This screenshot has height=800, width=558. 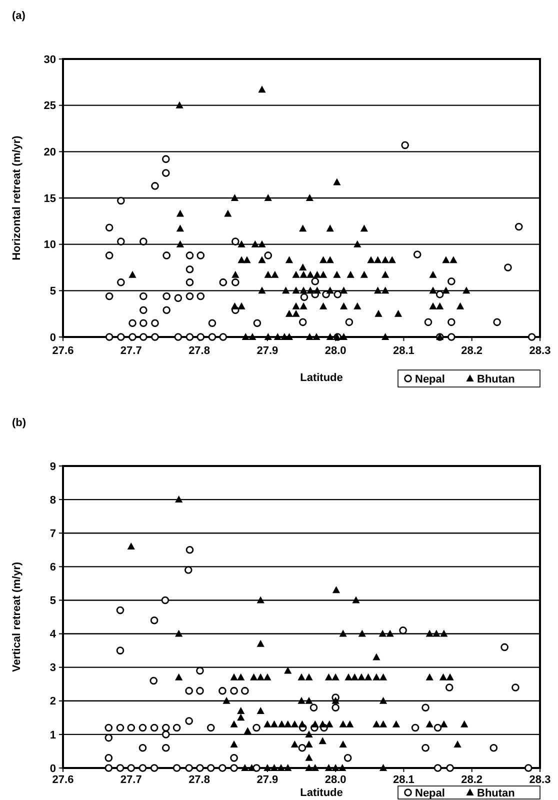 I want to click on chart-title: (a), so click(x=19, y=16).